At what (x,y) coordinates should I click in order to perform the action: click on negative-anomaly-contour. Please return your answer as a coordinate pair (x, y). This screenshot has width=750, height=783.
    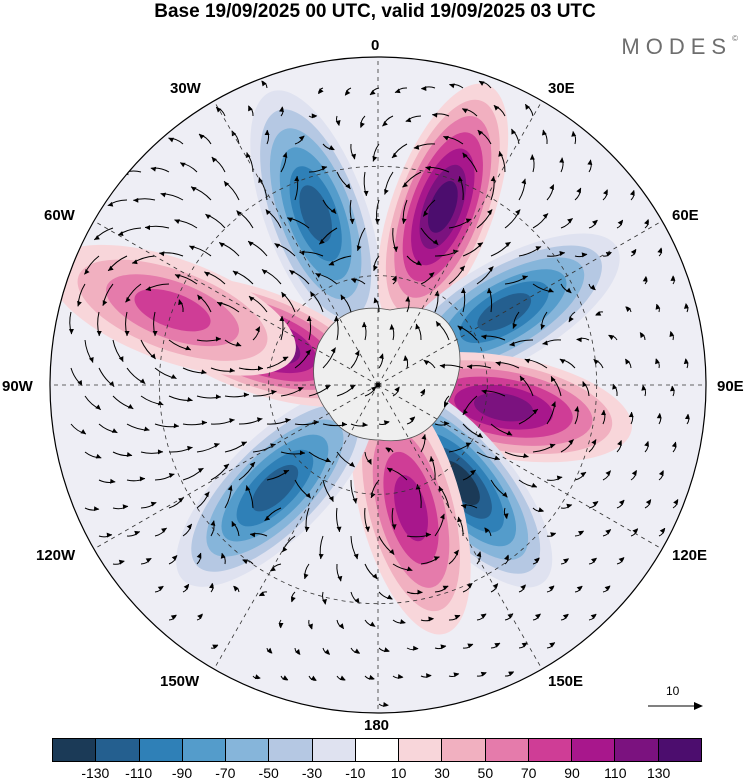
    Looking at the image, I should click on (275, 488).